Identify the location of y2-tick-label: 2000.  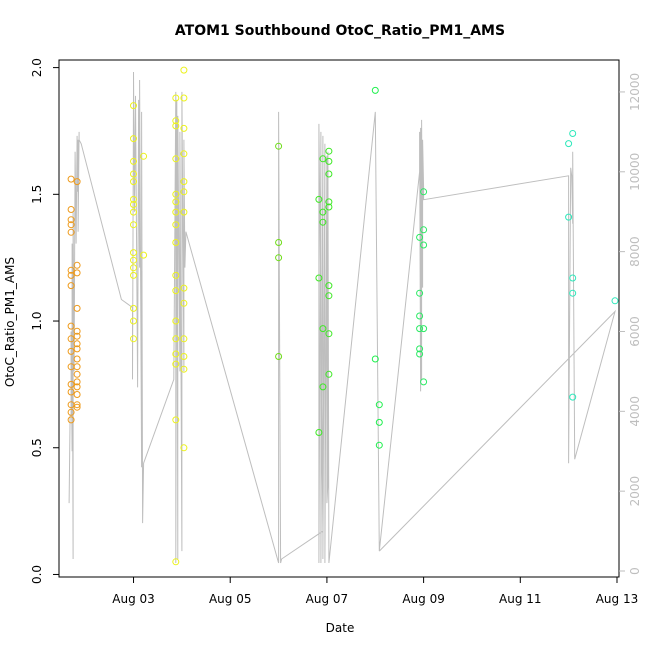
(635, 491).